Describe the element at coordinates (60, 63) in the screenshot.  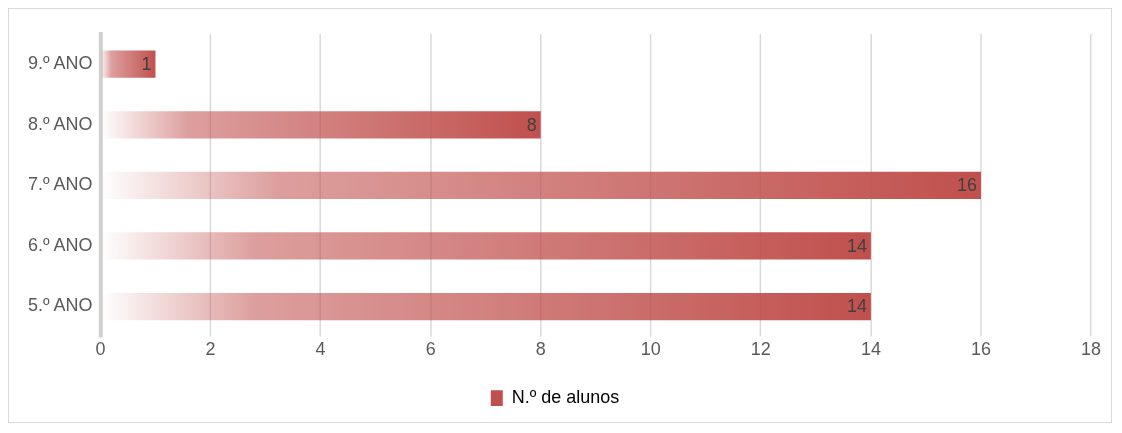
I see `y-tick-label: 9.º ANO` at that location.